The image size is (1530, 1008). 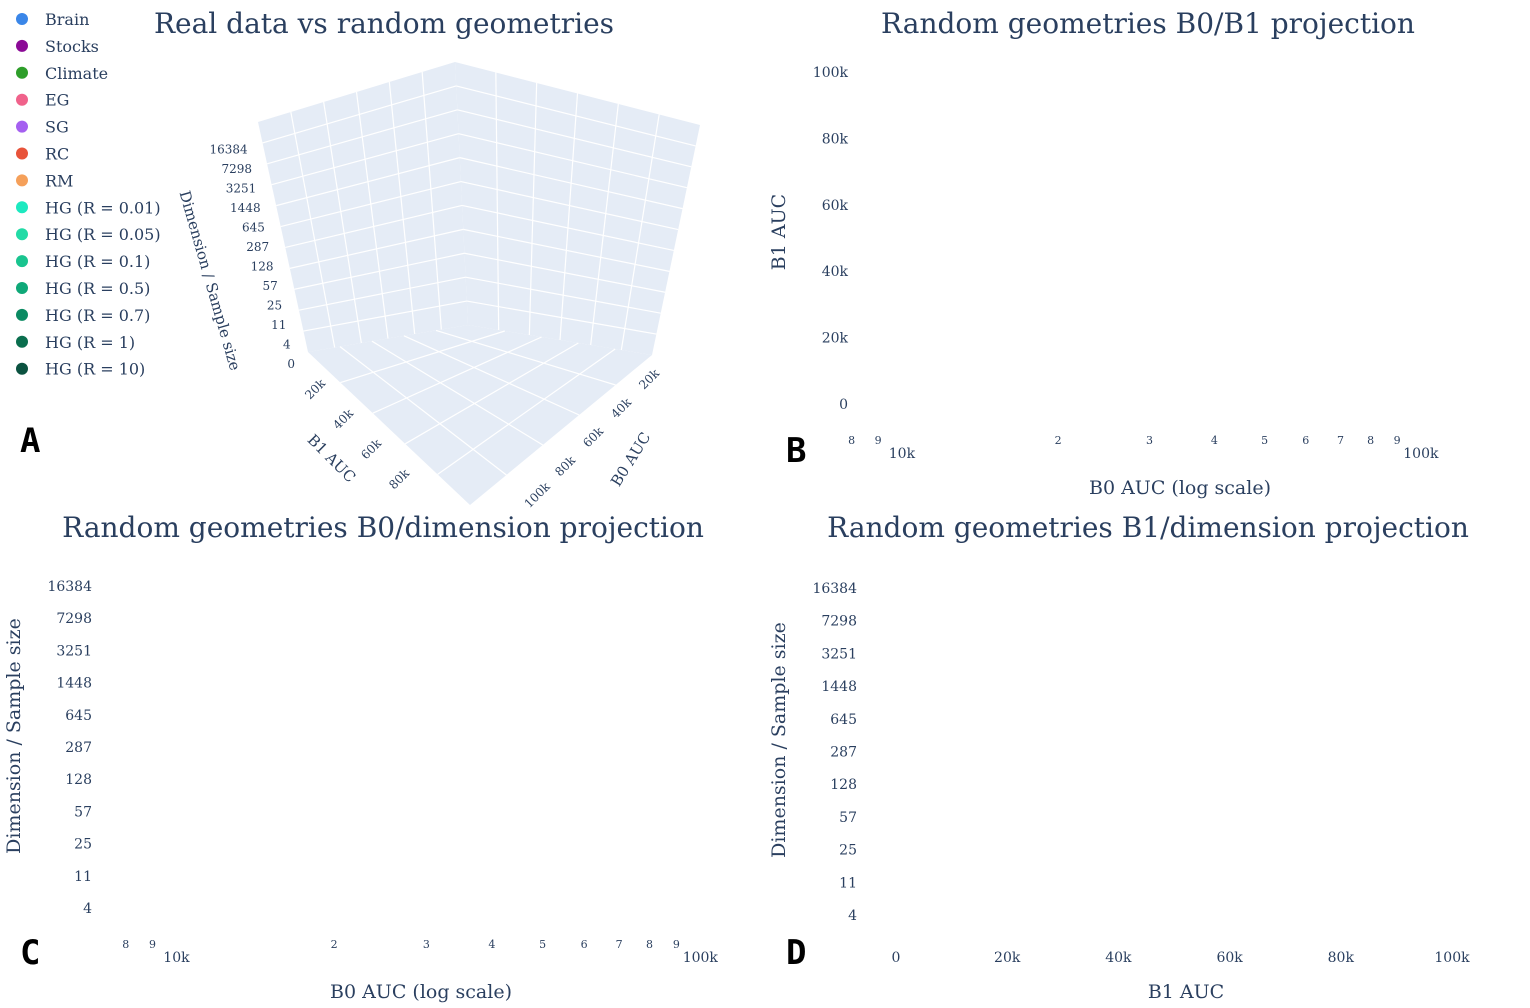 What do you see at coordinates (97, 315) in the screenshot?
I see `legend-label-hg-r-0-7: HG (R = 0.7)` at bounding box center [97, 315].